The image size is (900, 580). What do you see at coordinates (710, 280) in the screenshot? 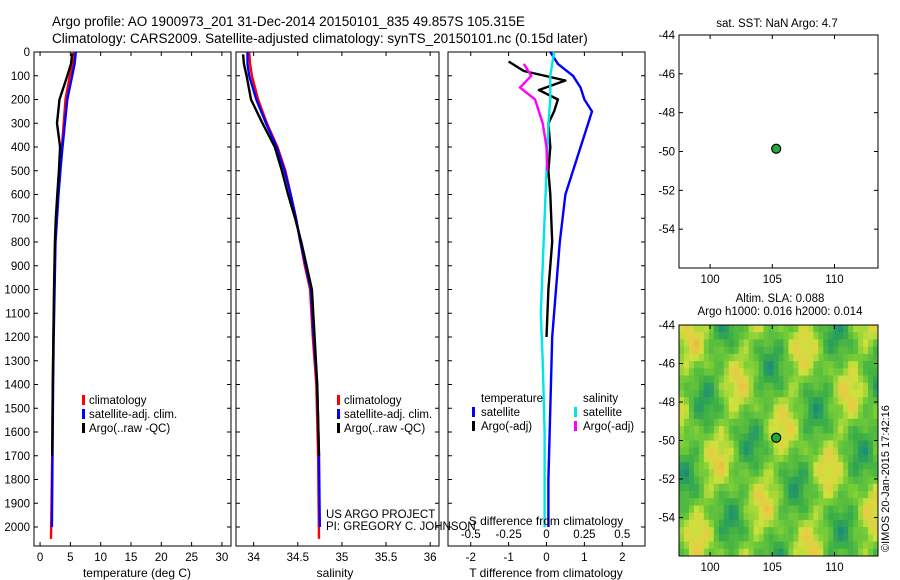
I see `sst_map-xtick-label: 100` at bounding box center [710, 280].